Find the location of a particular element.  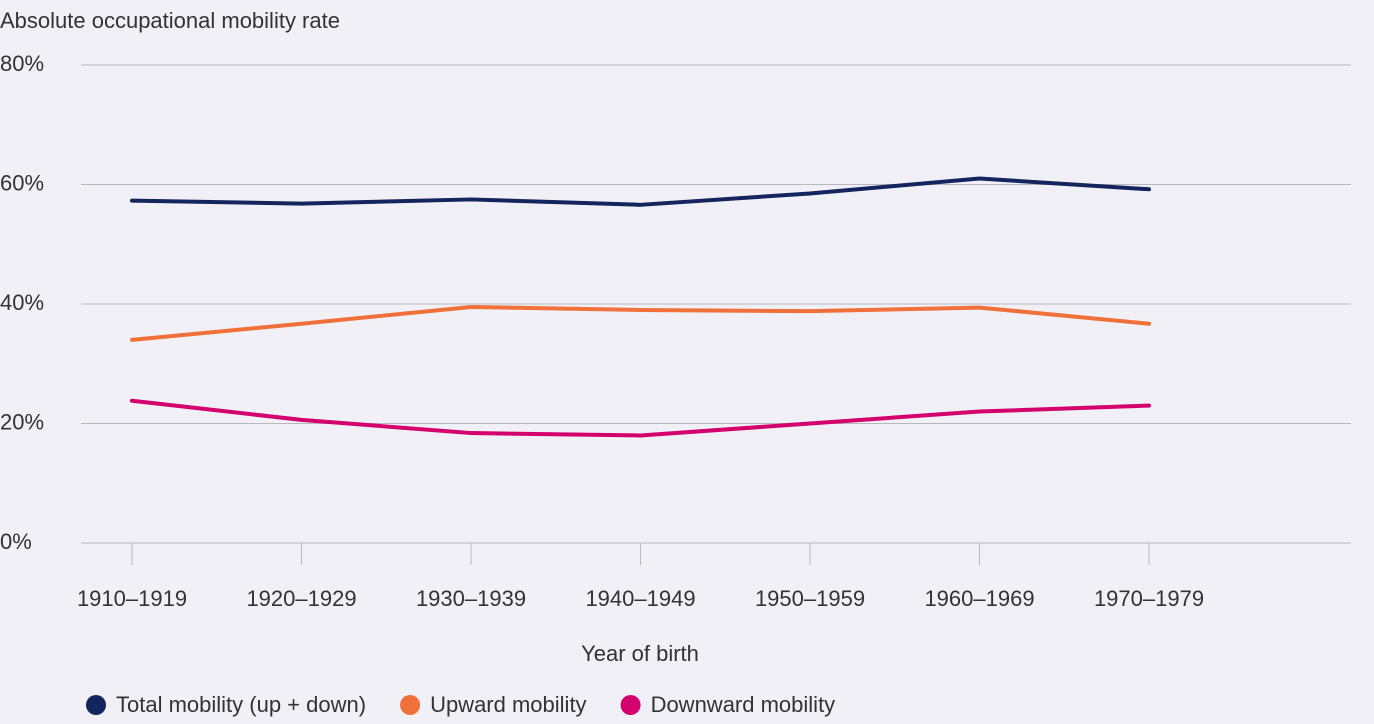

x-tick-label: 1970–1979 is located at coordinates (1149, 598).